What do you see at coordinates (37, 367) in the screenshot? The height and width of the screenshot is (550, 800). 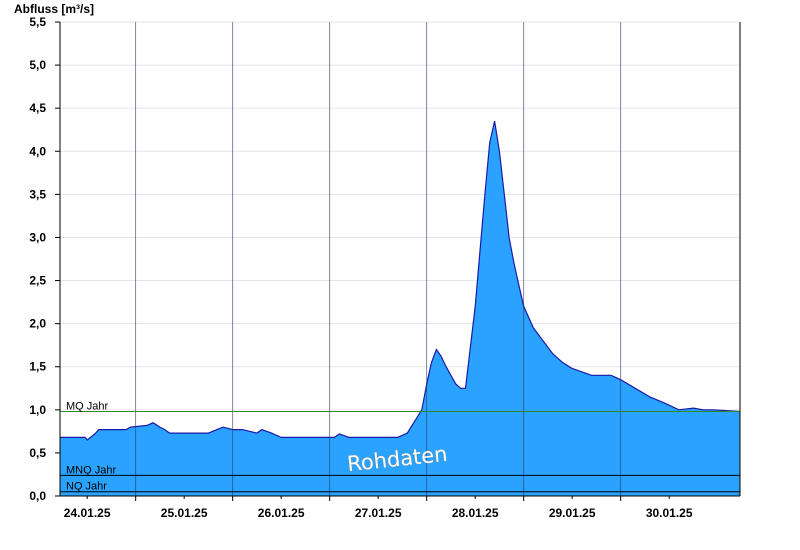 I see `y-tick-label-3: 1,5` at bounding box center [37, 367].